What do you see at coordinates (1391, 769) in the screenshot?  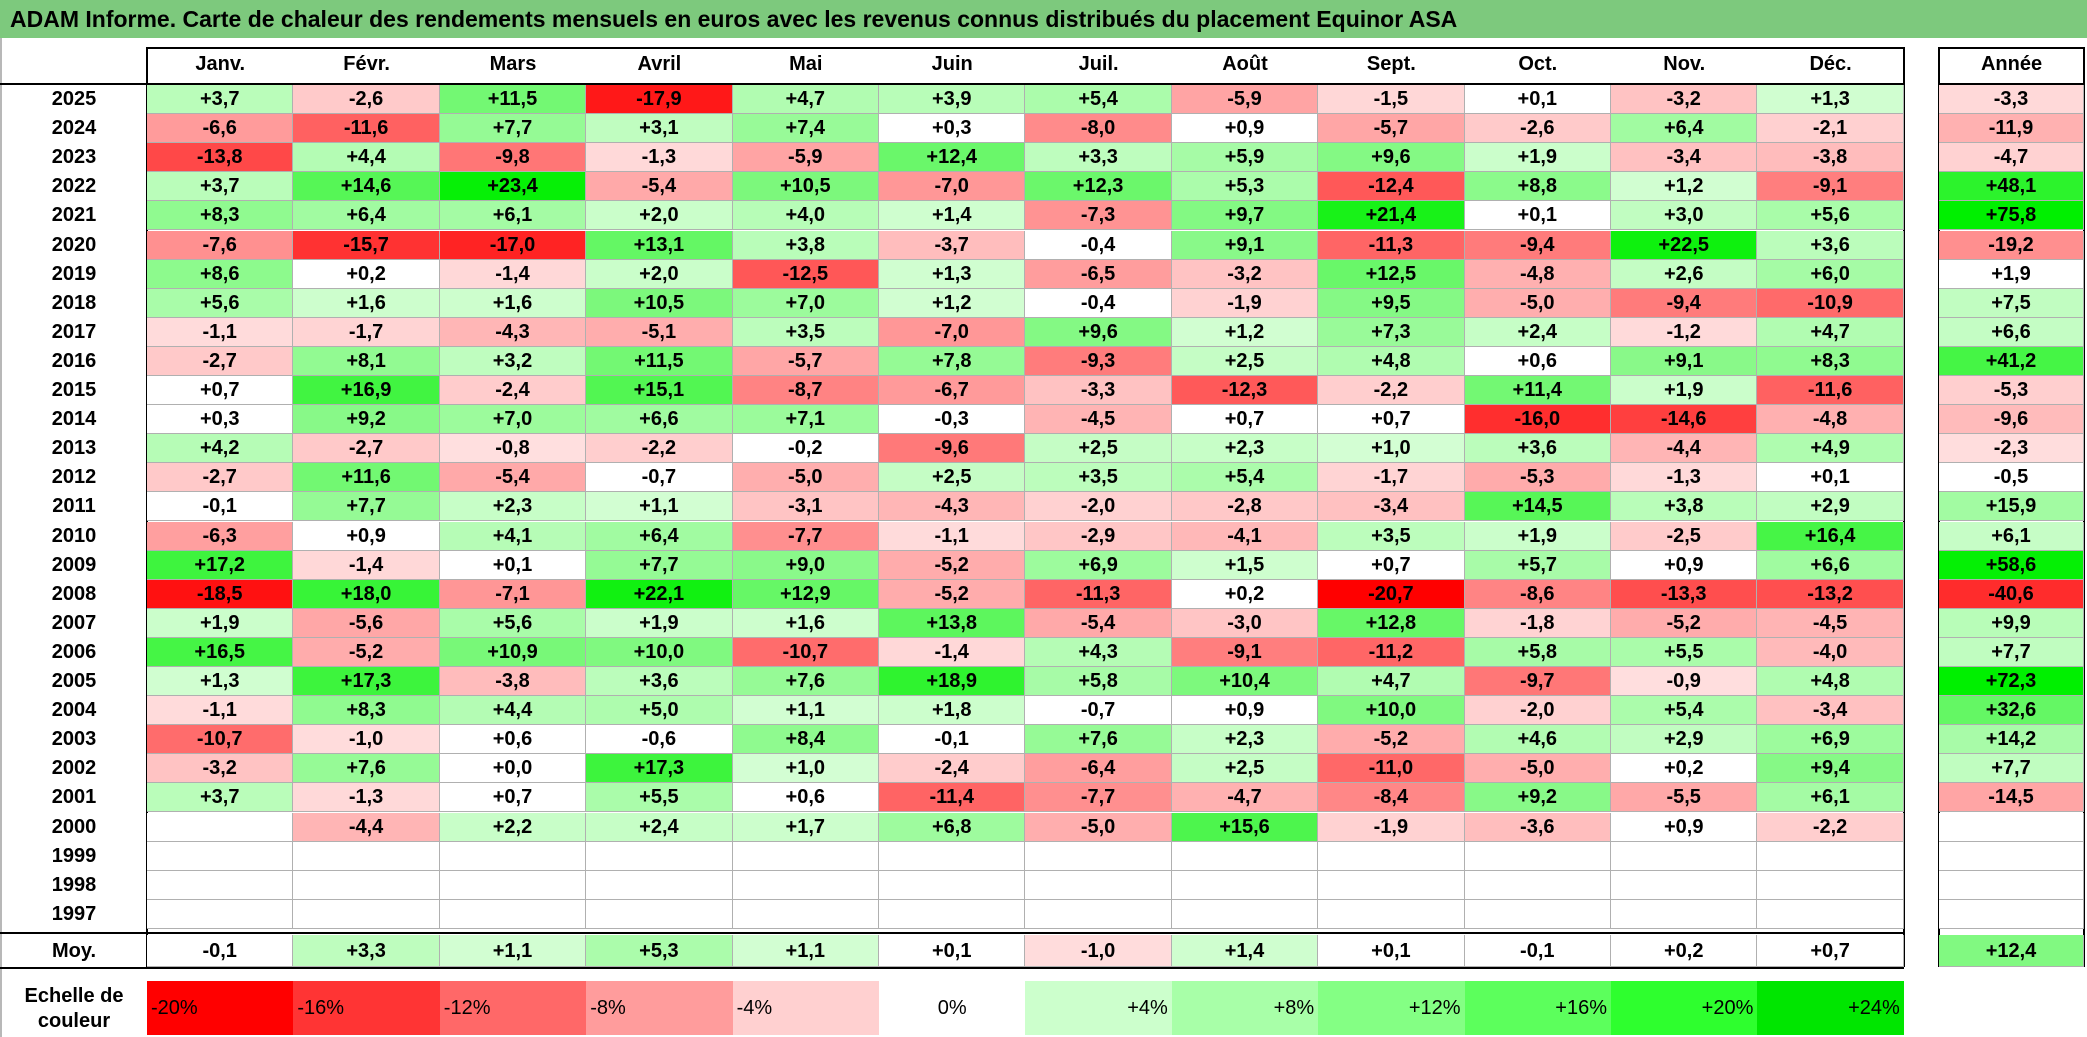 I see `heatmap-cell: -11,0` at bounding box center [1391, 769].